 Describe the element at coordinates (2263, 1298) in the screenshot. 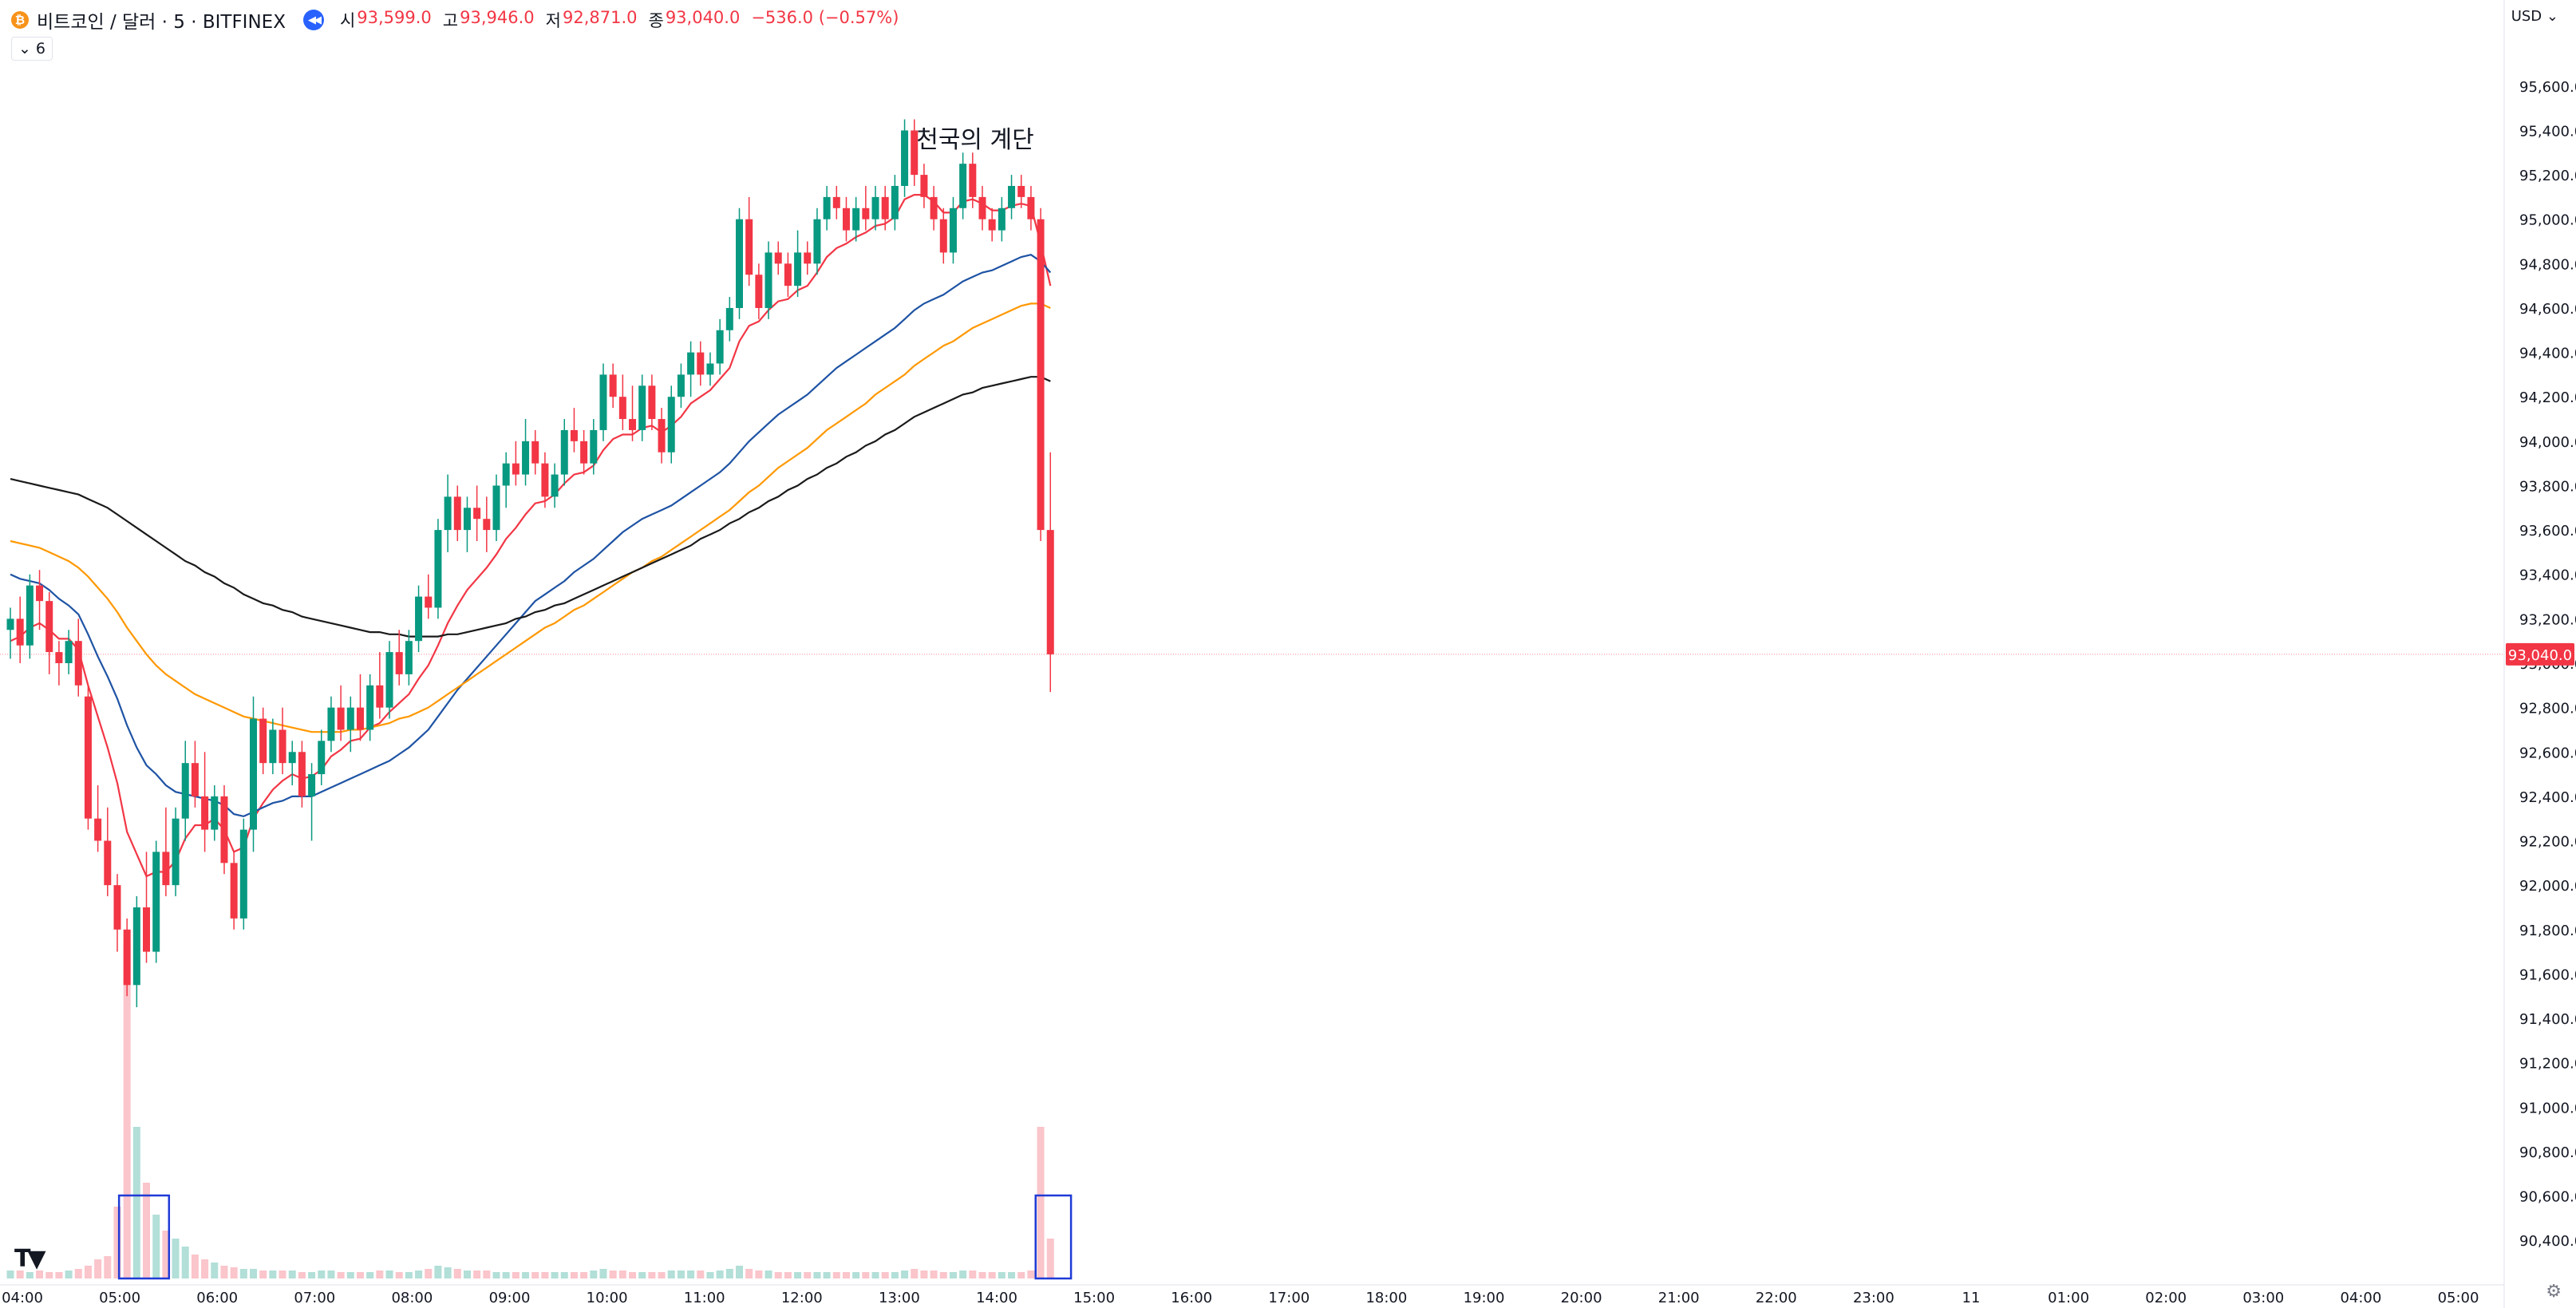

I see `x-tick-label: 03:00` at that location.